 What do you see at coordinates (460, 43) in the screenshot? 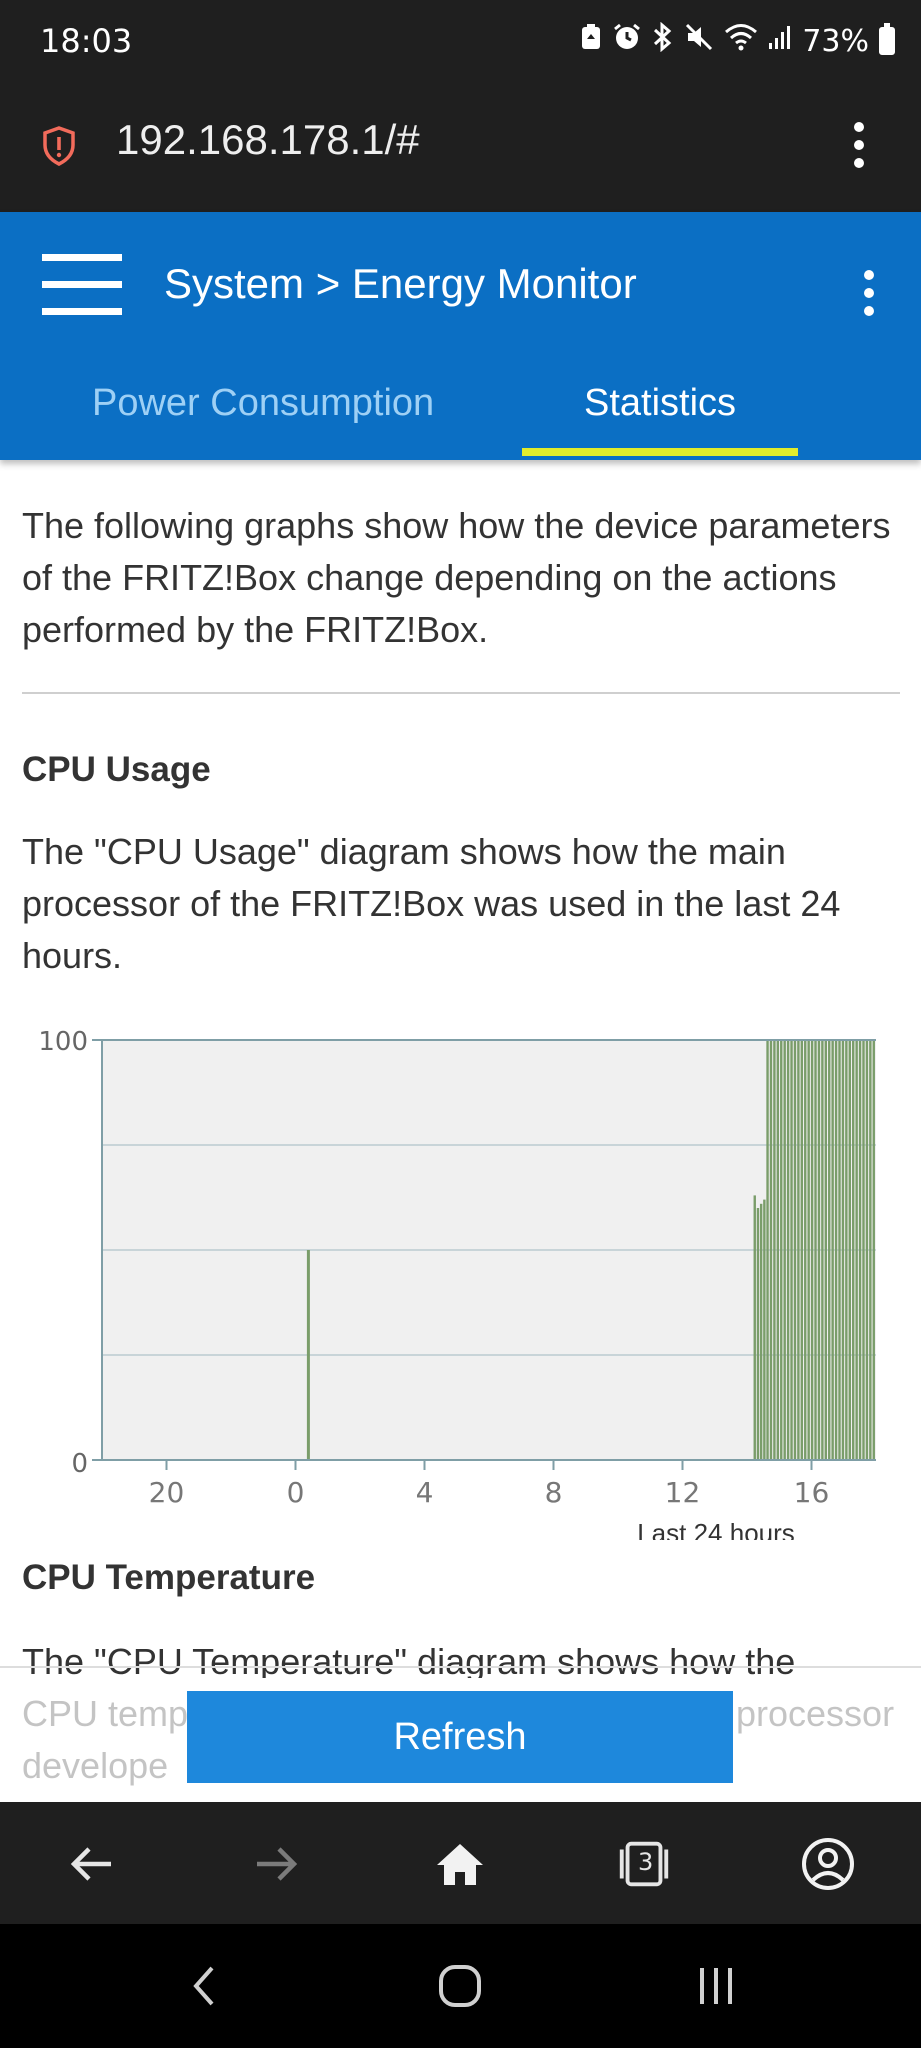
I see `status-bar: 18:03 73%` at bounding box center [460, 43].